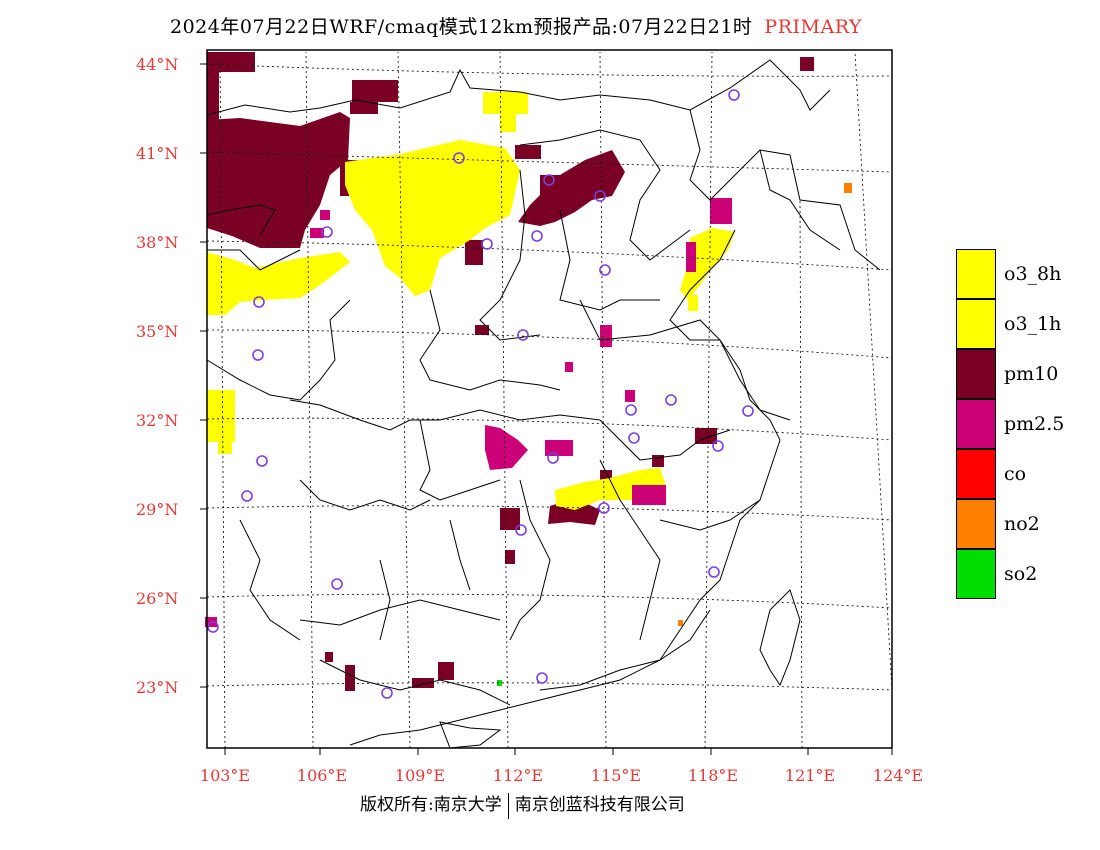 The image size is (1100, 850). What do you see at coordinates (518, 775) in the screenshot?
I see `lon-label-112: 112°E` at bounding box center [518, 775].